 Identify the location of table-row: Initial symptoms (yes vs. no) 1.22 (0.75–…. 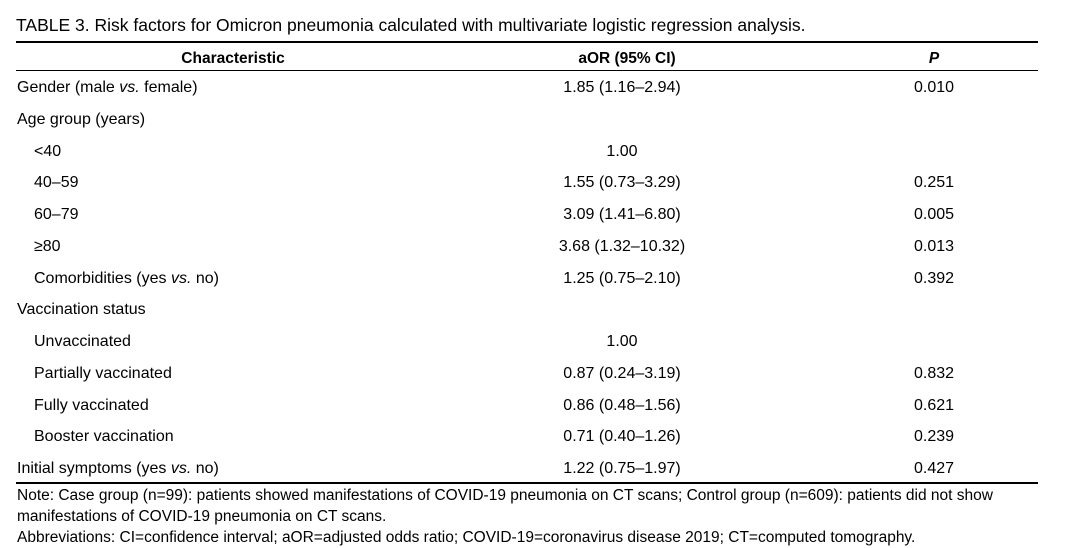
(540, 469).